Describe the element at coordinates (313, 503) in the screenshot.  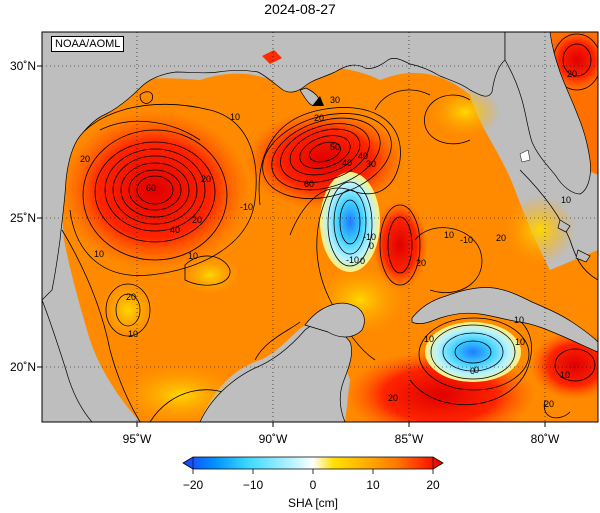
I see `colorbar-title: SHA [cm]` at that location.